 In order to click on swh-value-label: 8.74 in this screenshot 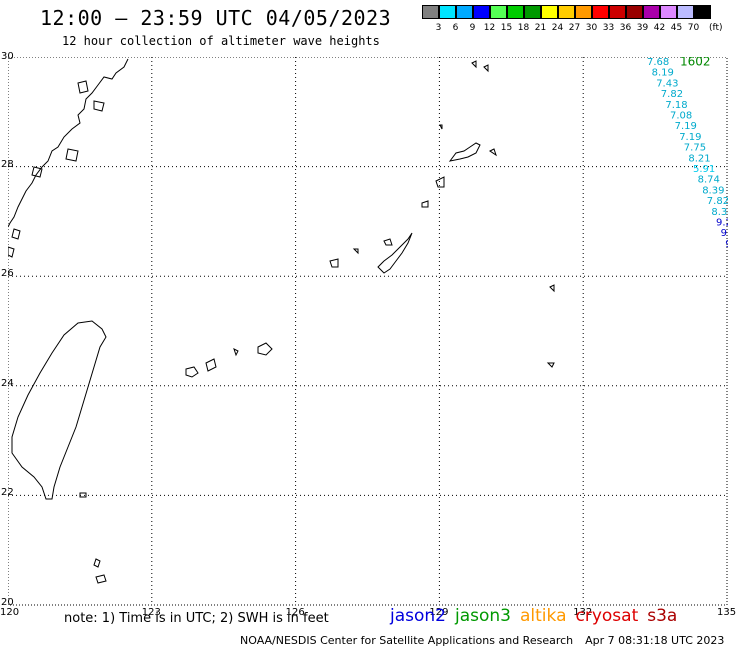, I will do `click(709, 180)`.